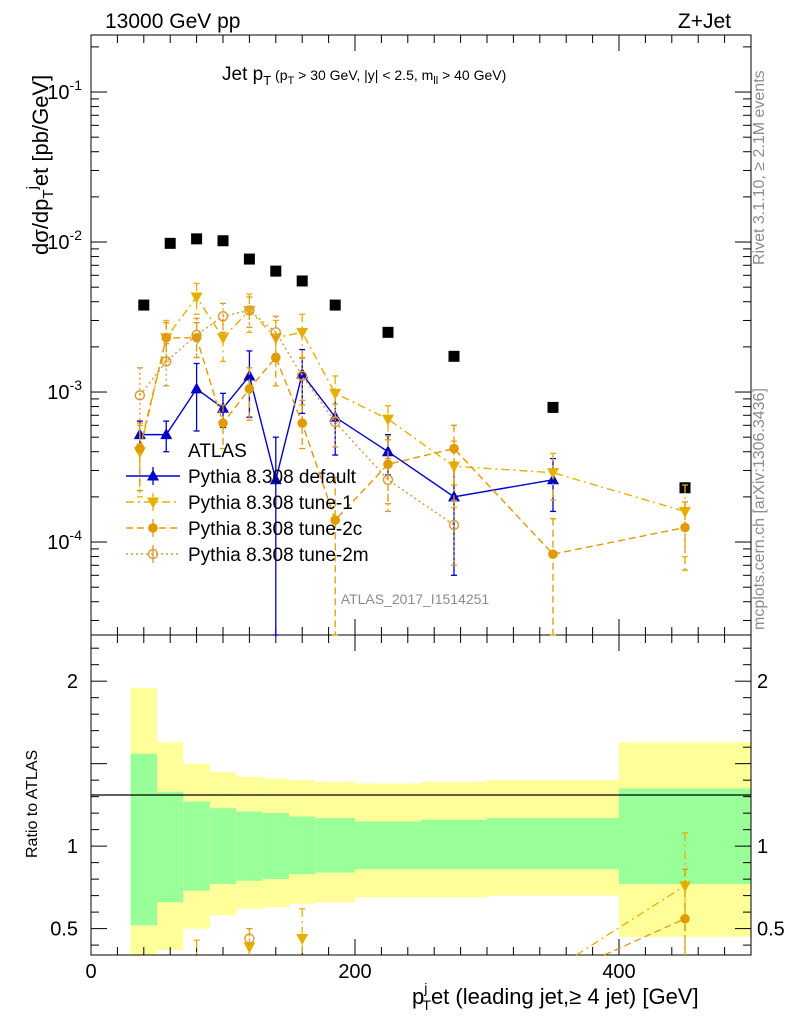  I want to click on y-tick-label-ratio-right: 2, so click(762, 682).